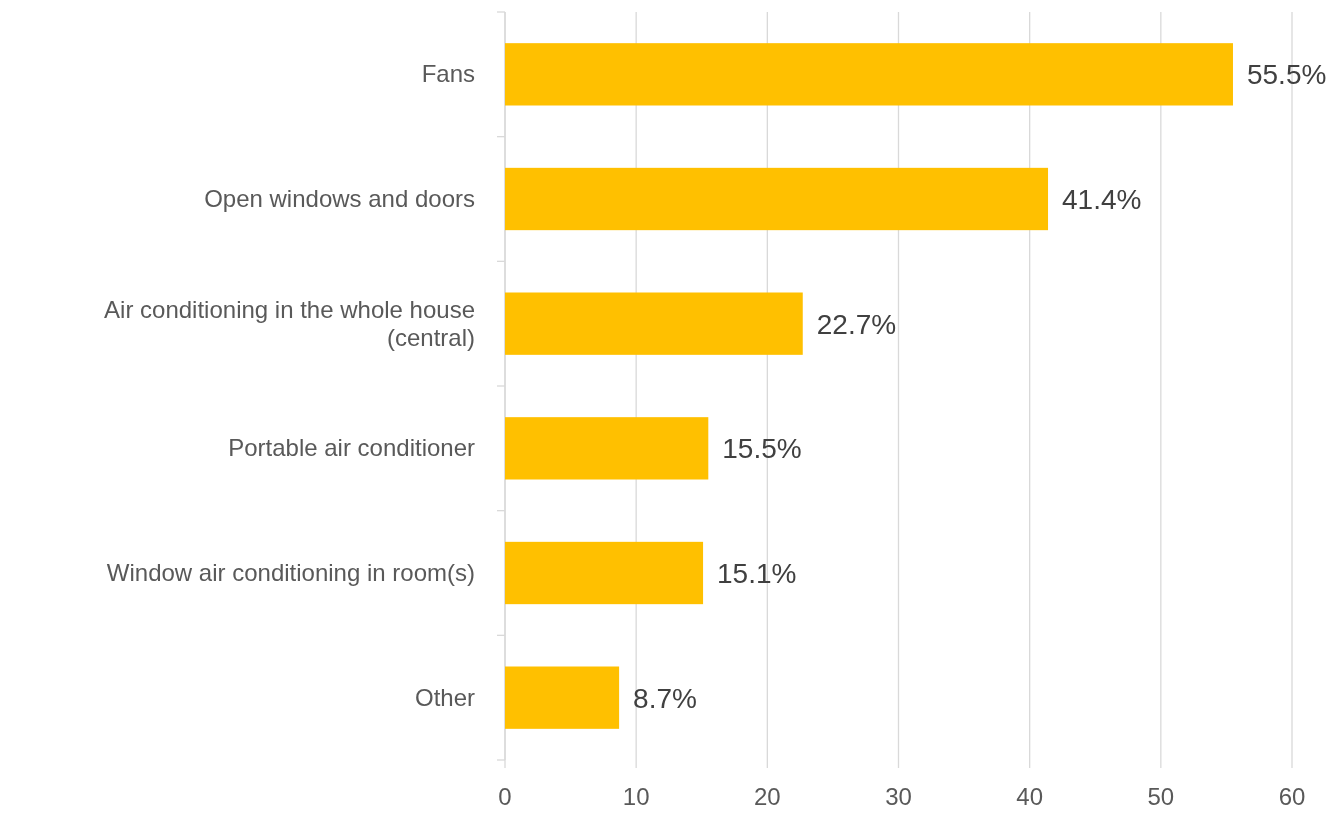 This screenshot has width=1329, height=817. I want to click on data-label: 41.4%, so click(1102, 199).